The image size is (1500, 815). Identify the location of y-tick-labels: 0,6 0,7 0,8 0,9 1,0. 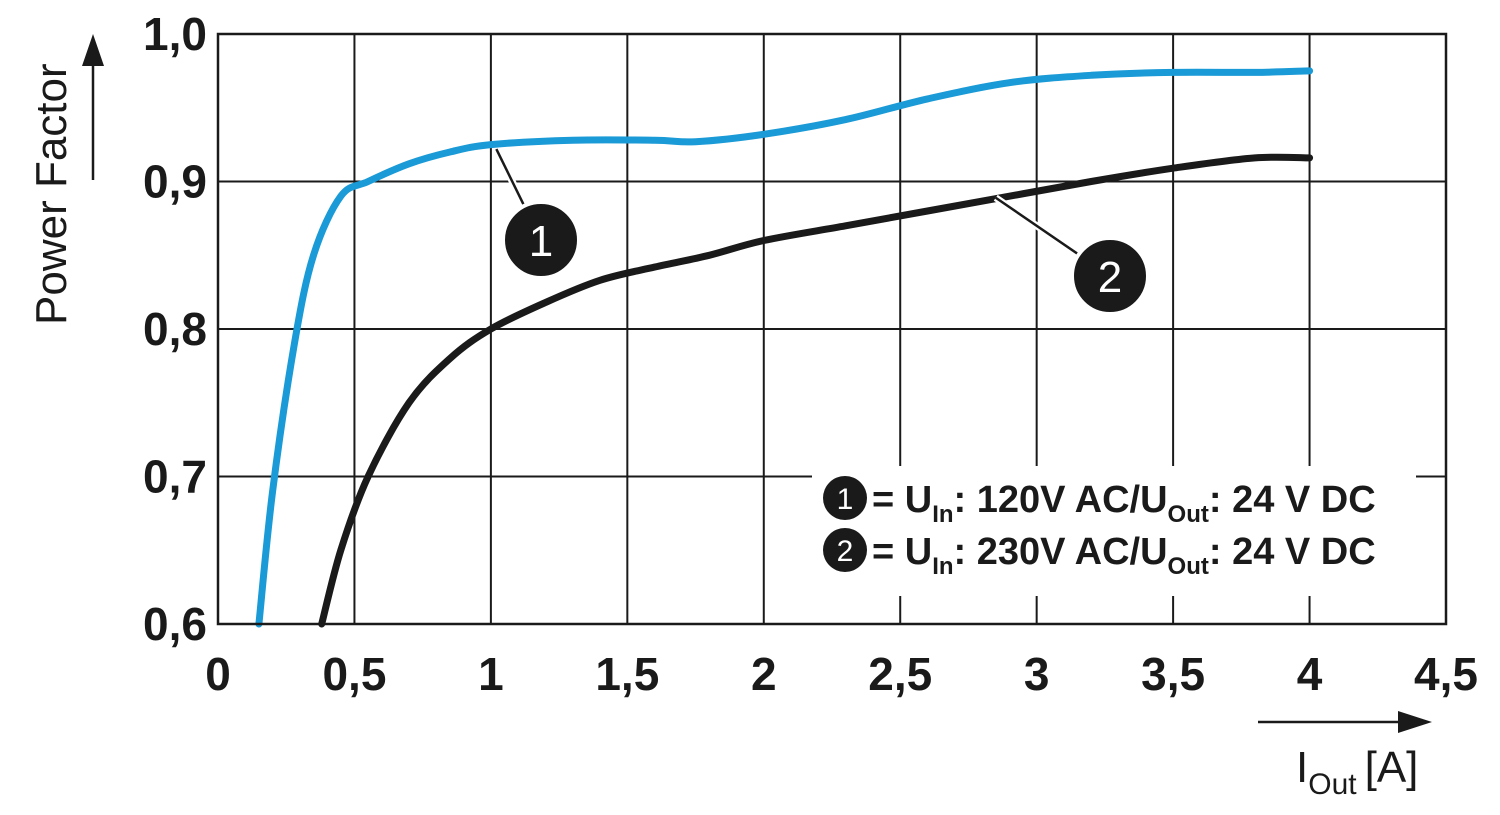
(175, 329).